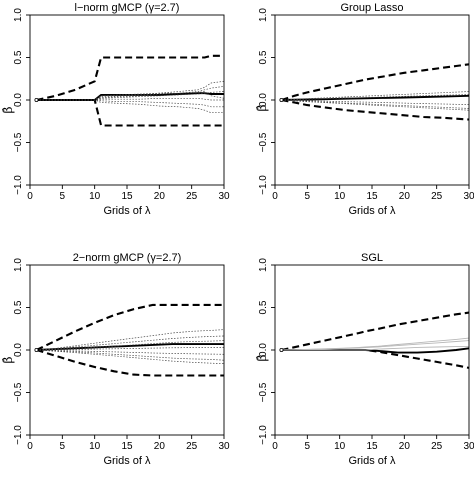 This screenshot has width=474, height=480. Describe the element at coordinates (372, 258) in the screenshot. I see `chart-title: SGL` at that location.